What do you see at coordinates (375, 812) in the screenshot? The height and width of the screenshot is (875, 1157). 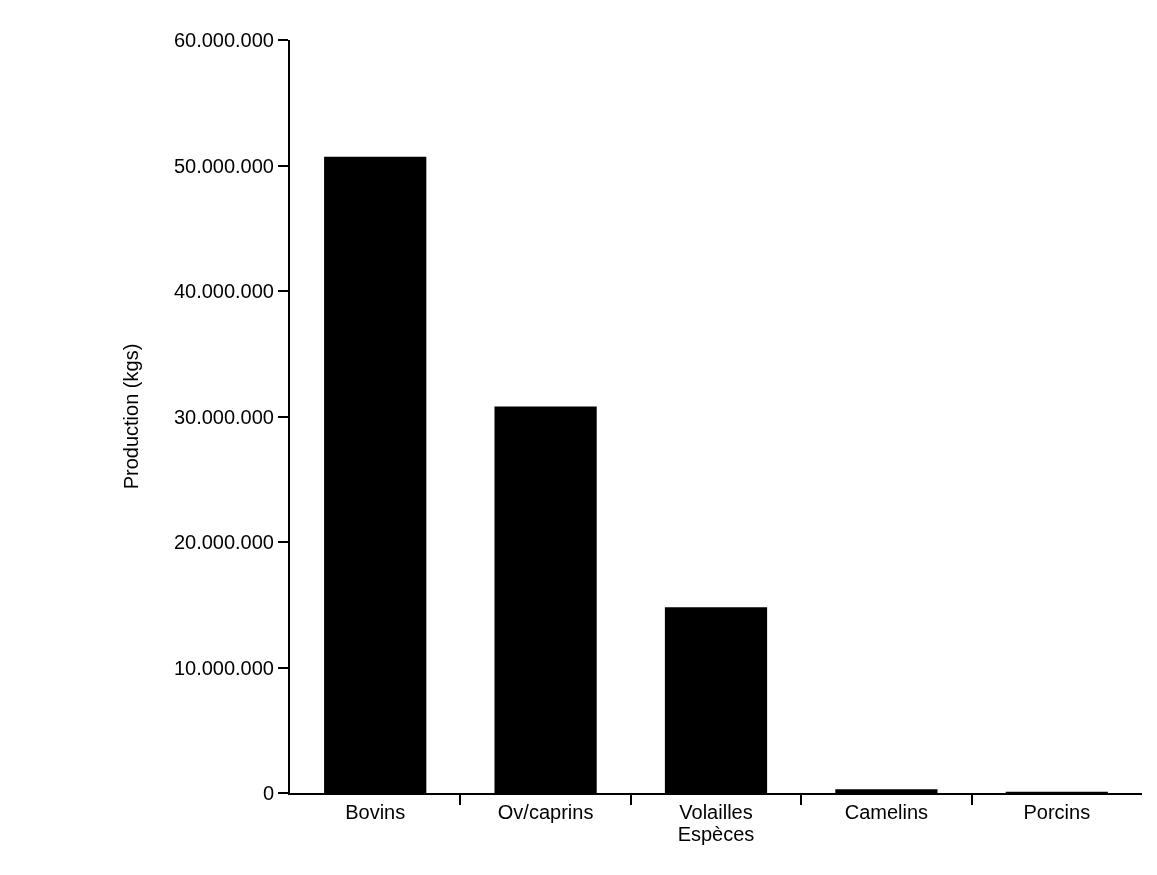 I see `x-tick-label: Bovins` at bounding box center [375, 812].